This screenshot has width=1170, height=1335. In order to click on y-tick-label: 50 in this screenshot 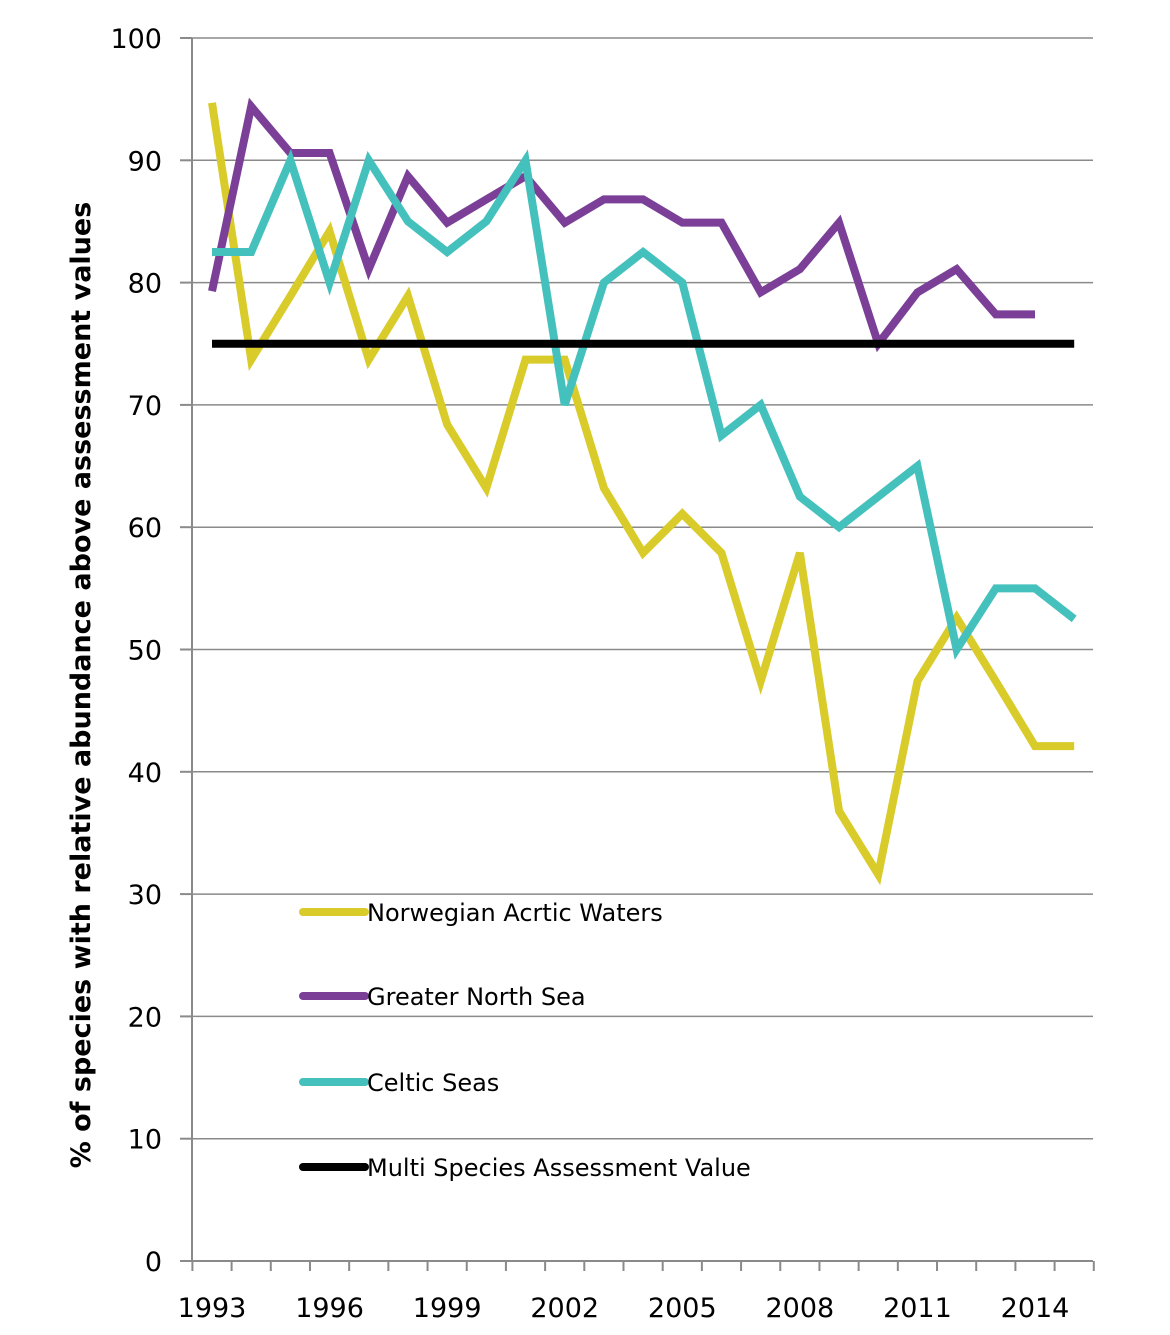, I will do `click(145, 651)`.